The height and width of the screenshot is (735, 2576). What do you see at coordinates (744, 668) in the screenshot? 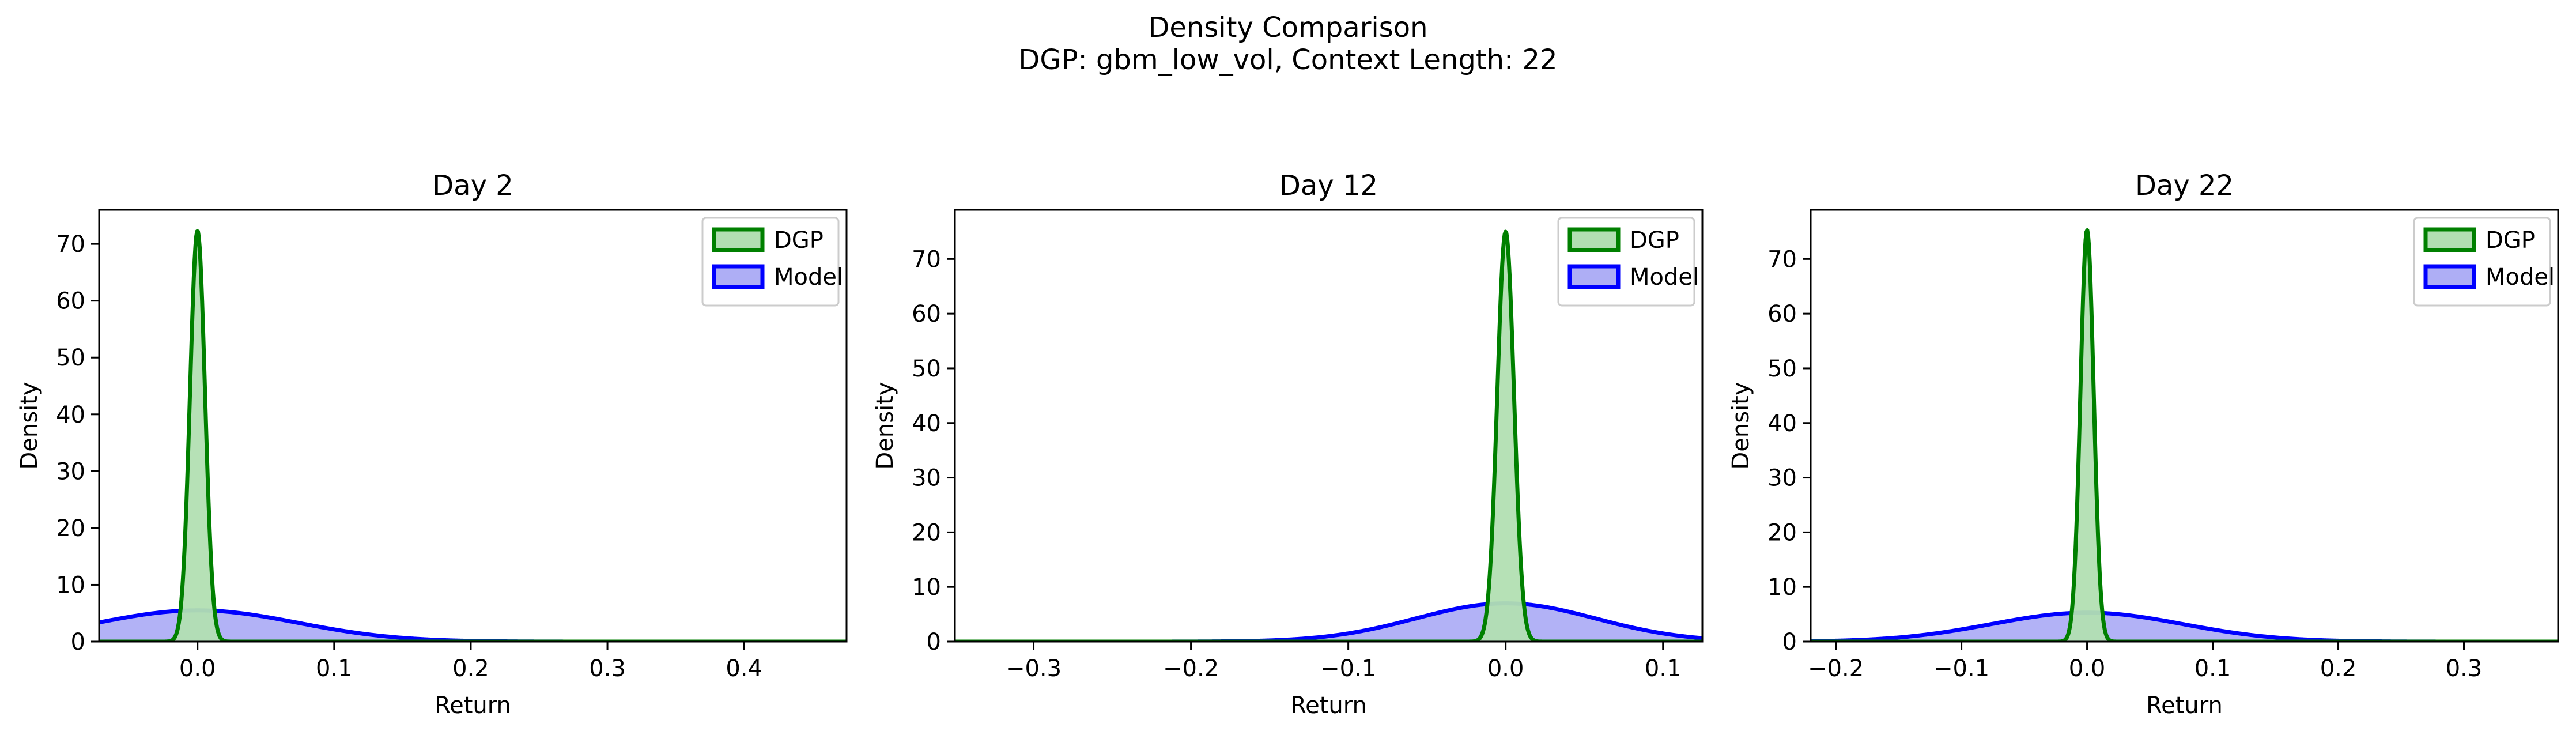
I see `x-tick-label: 0.4` at bounding box center [744, 668].